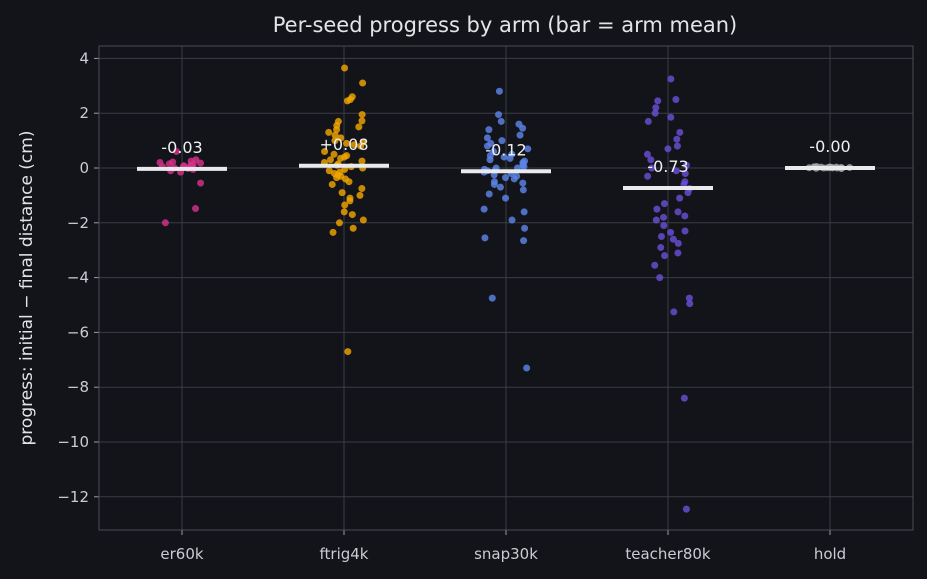 This screenshot has width=927, height=579. Describe the element at coordinates (506, 554) in the screenshot. I see `x-tick-label: snap30k` at that location.